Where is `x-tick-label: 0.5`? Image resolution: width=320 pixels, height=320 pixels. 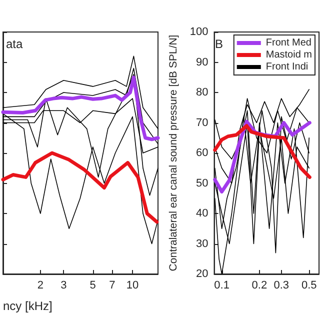
x-tick-label: 0.5 is located at coordinates (309, 286).